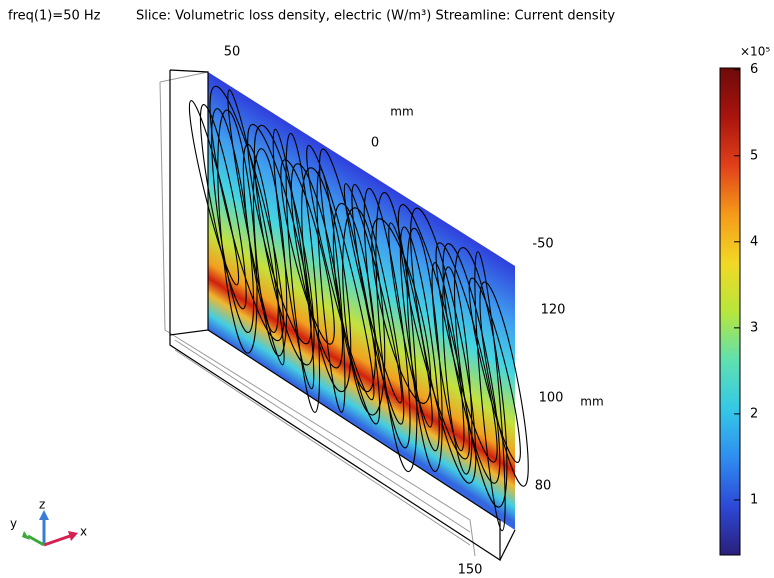 This screenshot has height=578, width=774. I want to click on colorbar-gradient, so click(730, 311).